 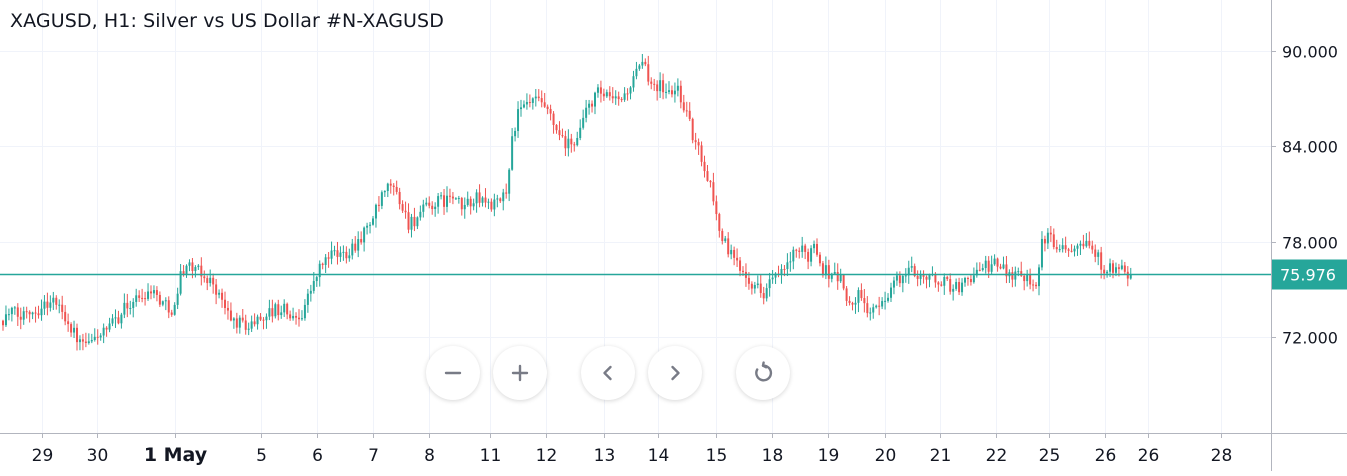 I want to click on x-tick-label: 28, so click(x=1222, y=456).